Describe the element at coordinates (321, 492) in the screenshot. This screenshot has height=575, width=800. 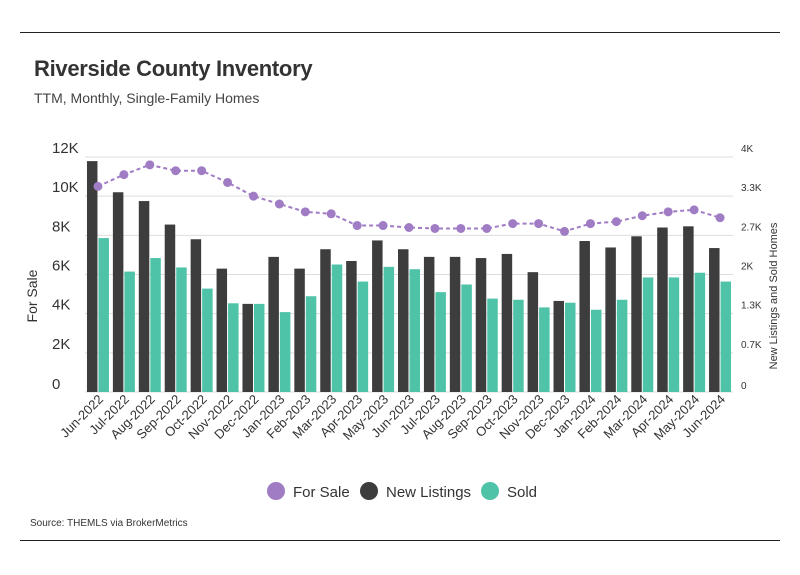
I see `legend-label: For Sale` at that location.